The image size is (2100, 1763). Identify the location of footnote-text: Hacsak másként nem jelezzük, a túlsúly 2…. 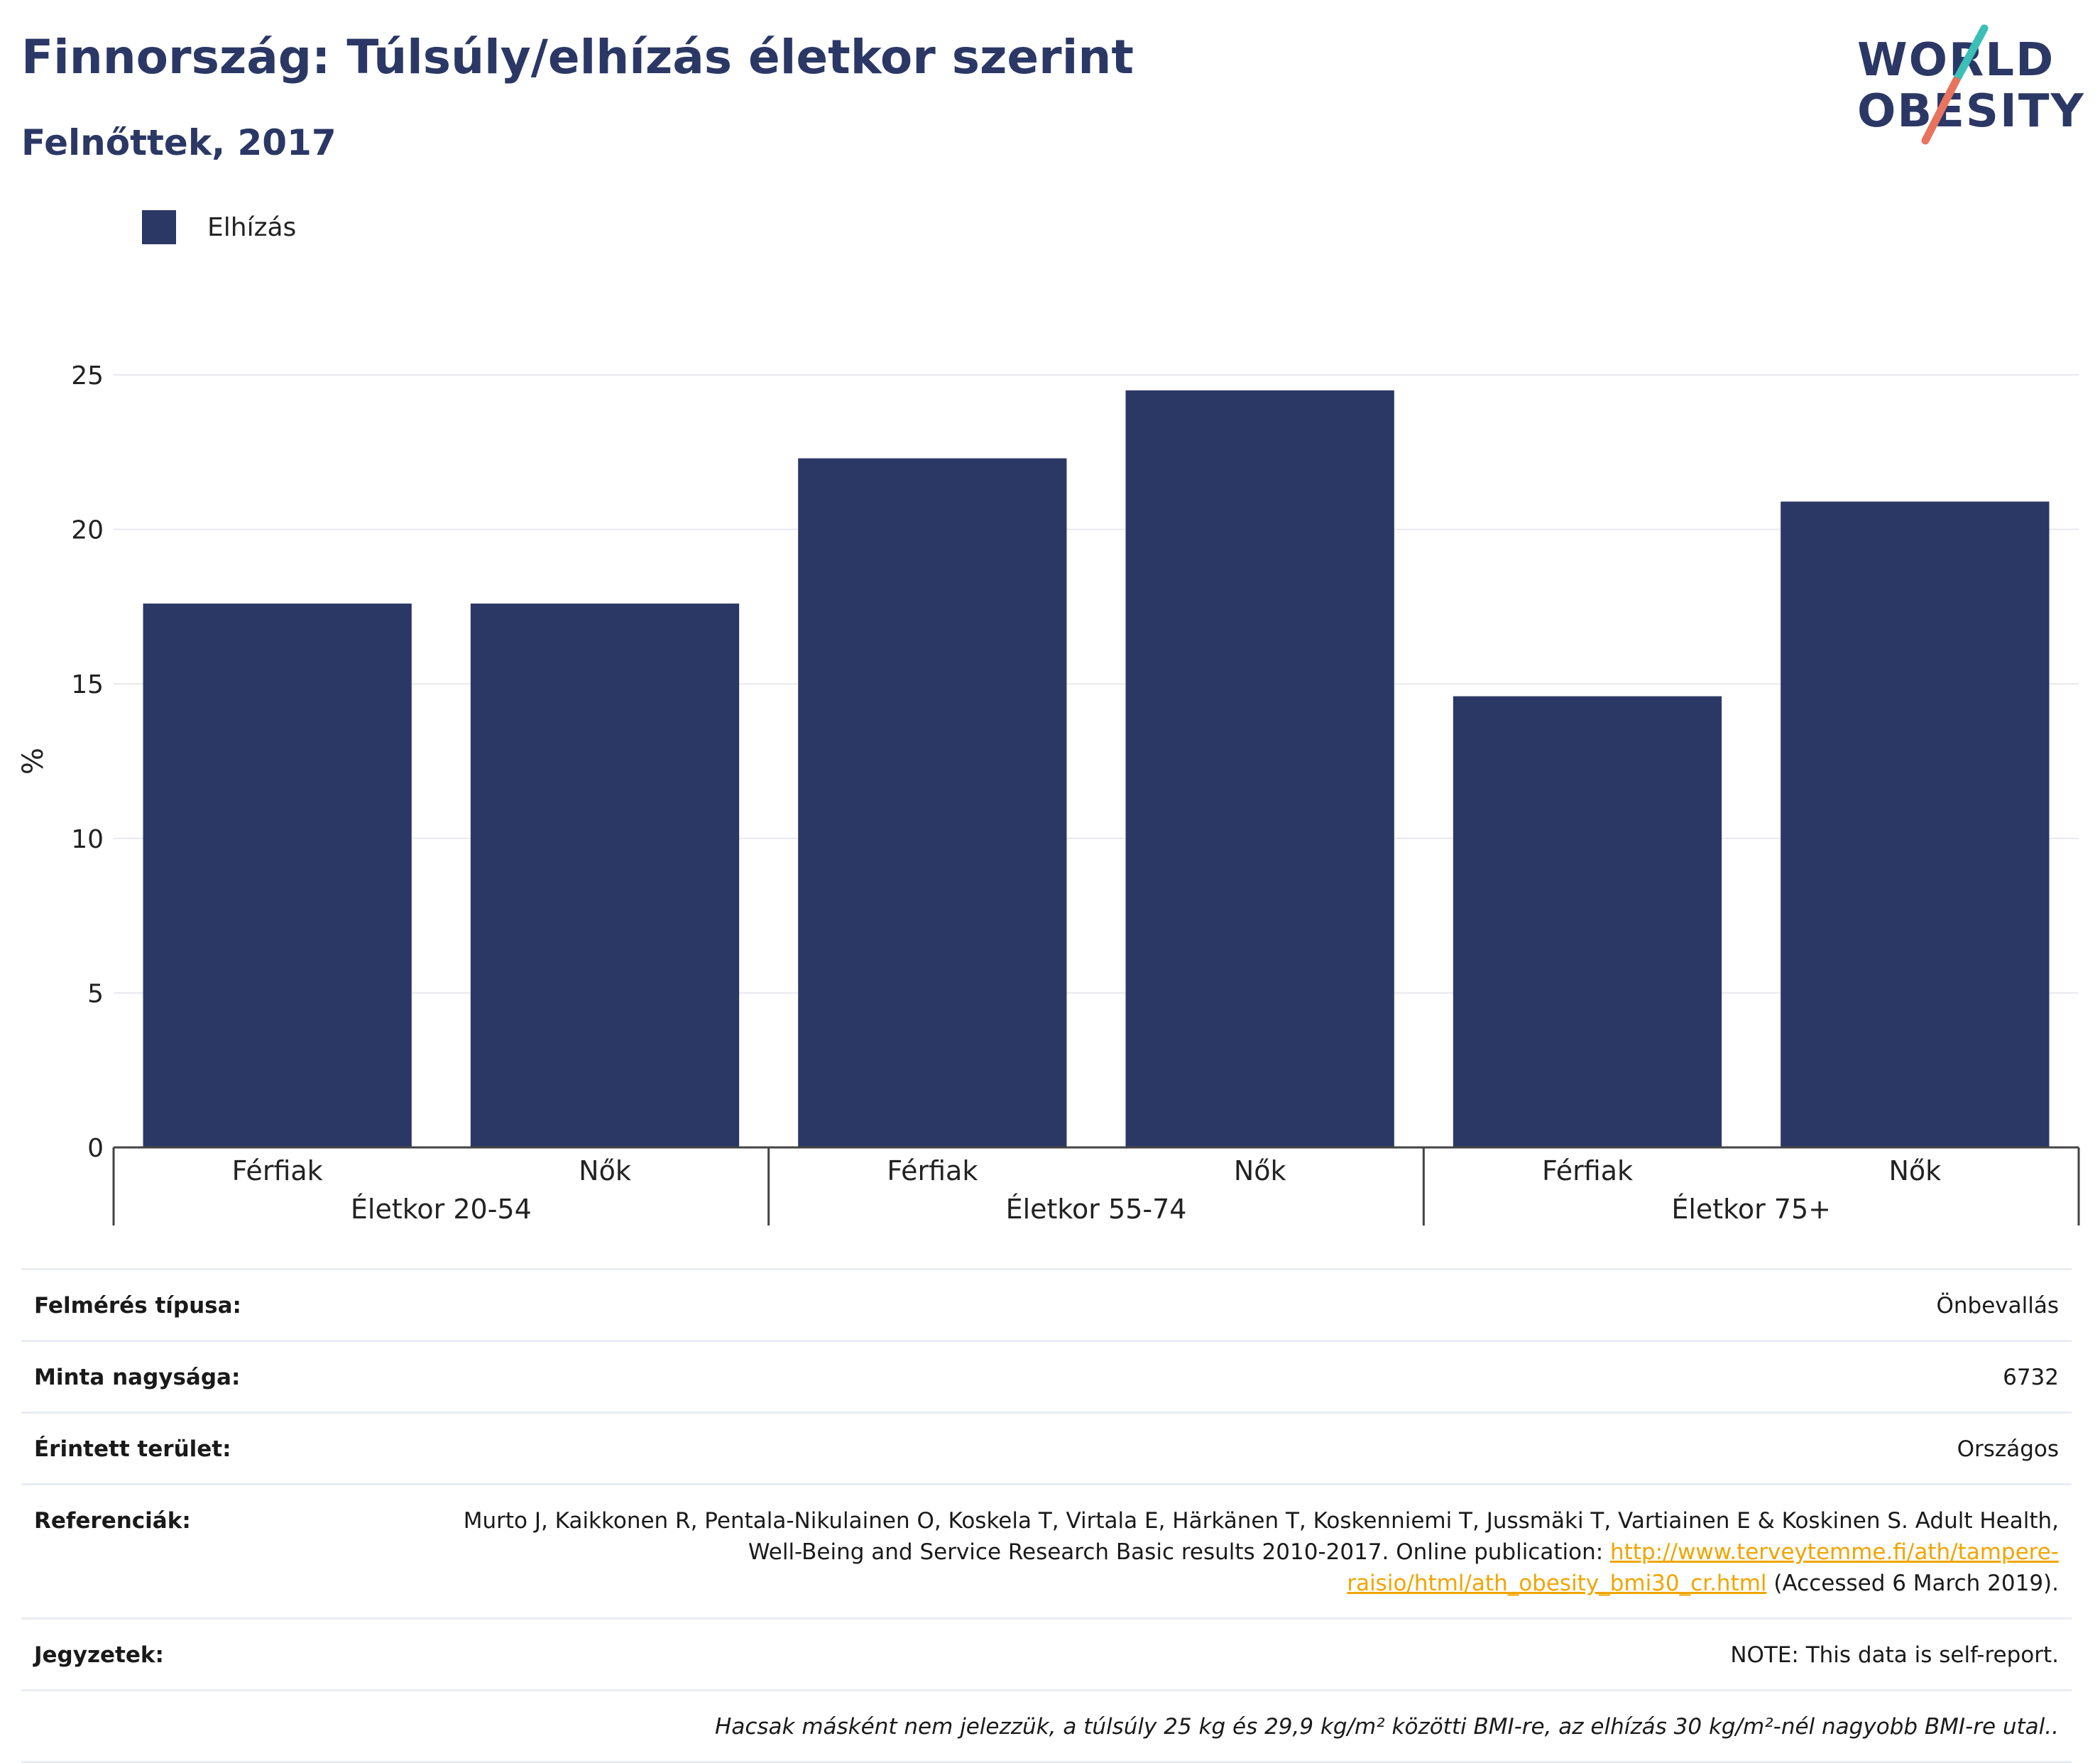
(1387, 1727).